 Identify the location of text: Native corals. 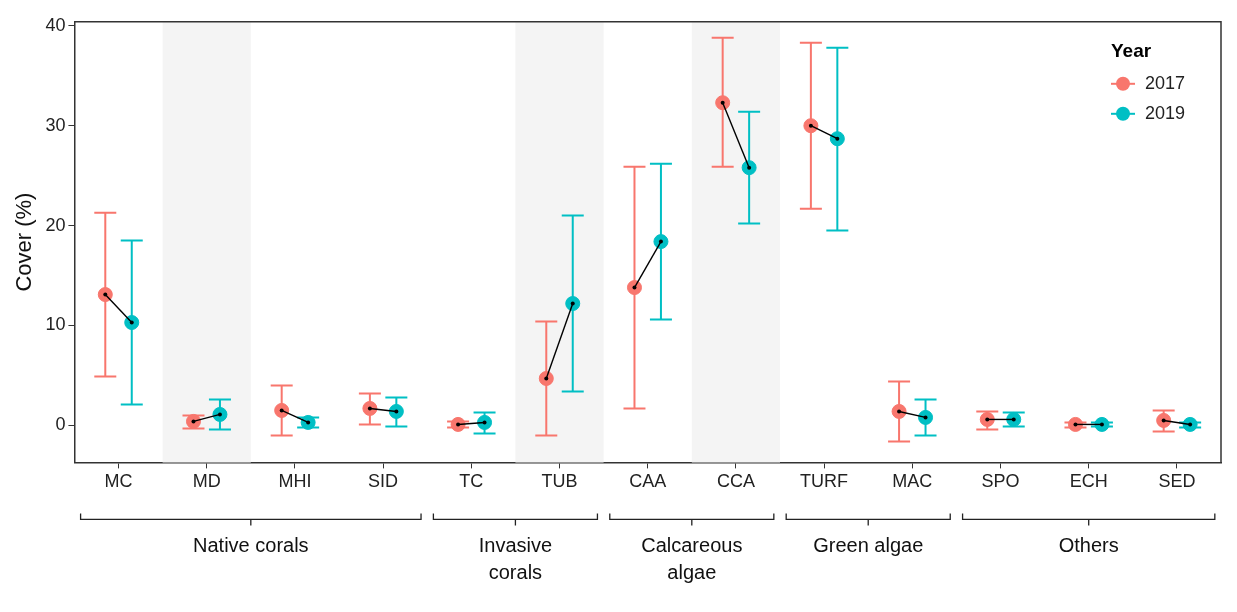
(251, 544).